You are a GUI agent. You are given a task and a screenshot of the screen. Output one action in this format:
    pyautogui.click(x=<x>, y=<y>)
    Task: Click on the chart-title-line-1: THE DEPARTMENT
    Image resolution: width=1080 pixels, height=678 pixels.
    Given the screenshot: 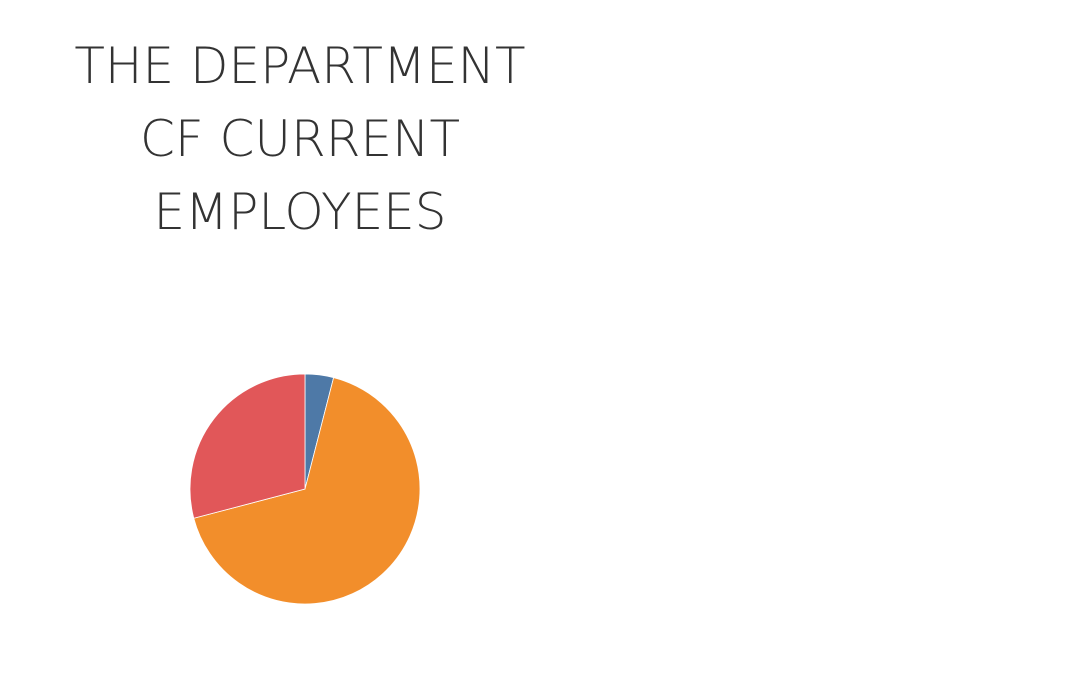 What is the action you would take?
    pyautogui.click(x=300, y=66)
    